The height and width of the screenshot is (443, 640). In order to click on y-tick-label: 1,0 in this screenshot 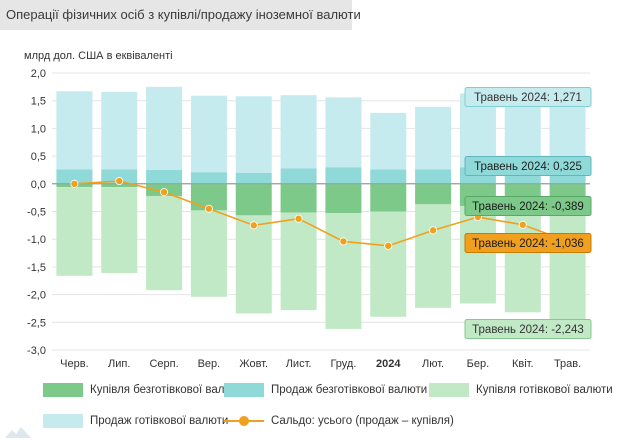, I will do `click(38, 129)`.